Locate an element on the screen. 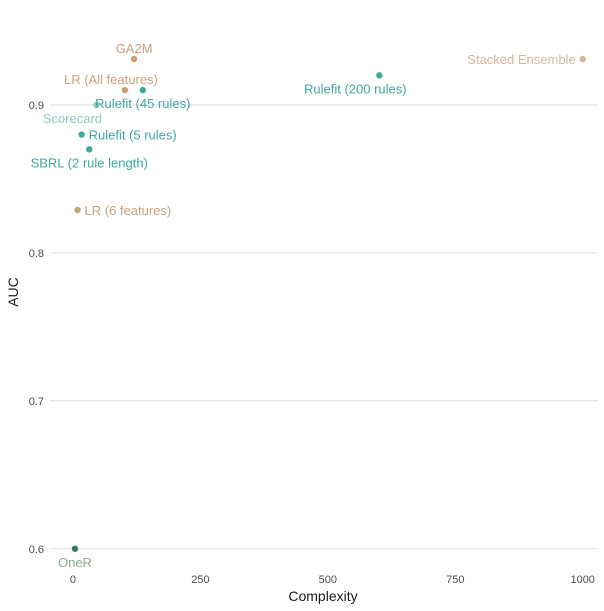 This screenshot has height=611, width=604. point-label: Rulefit (5 rules) is located at coordinates (133, 135).